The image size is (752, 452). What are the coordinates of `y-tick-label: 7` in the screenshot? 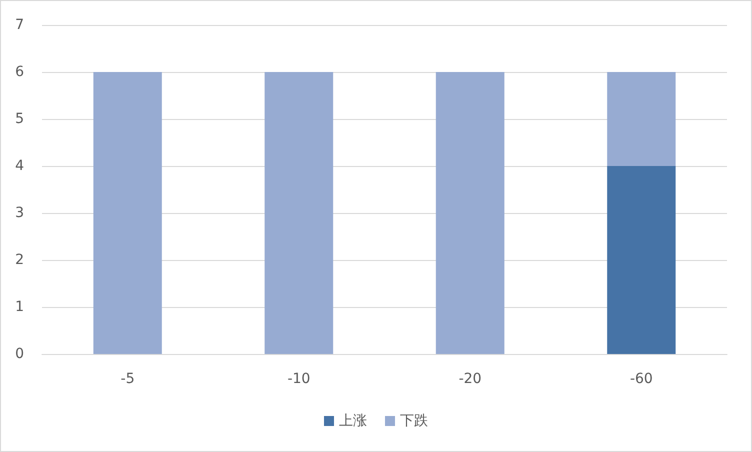 It's located at (19, 25).